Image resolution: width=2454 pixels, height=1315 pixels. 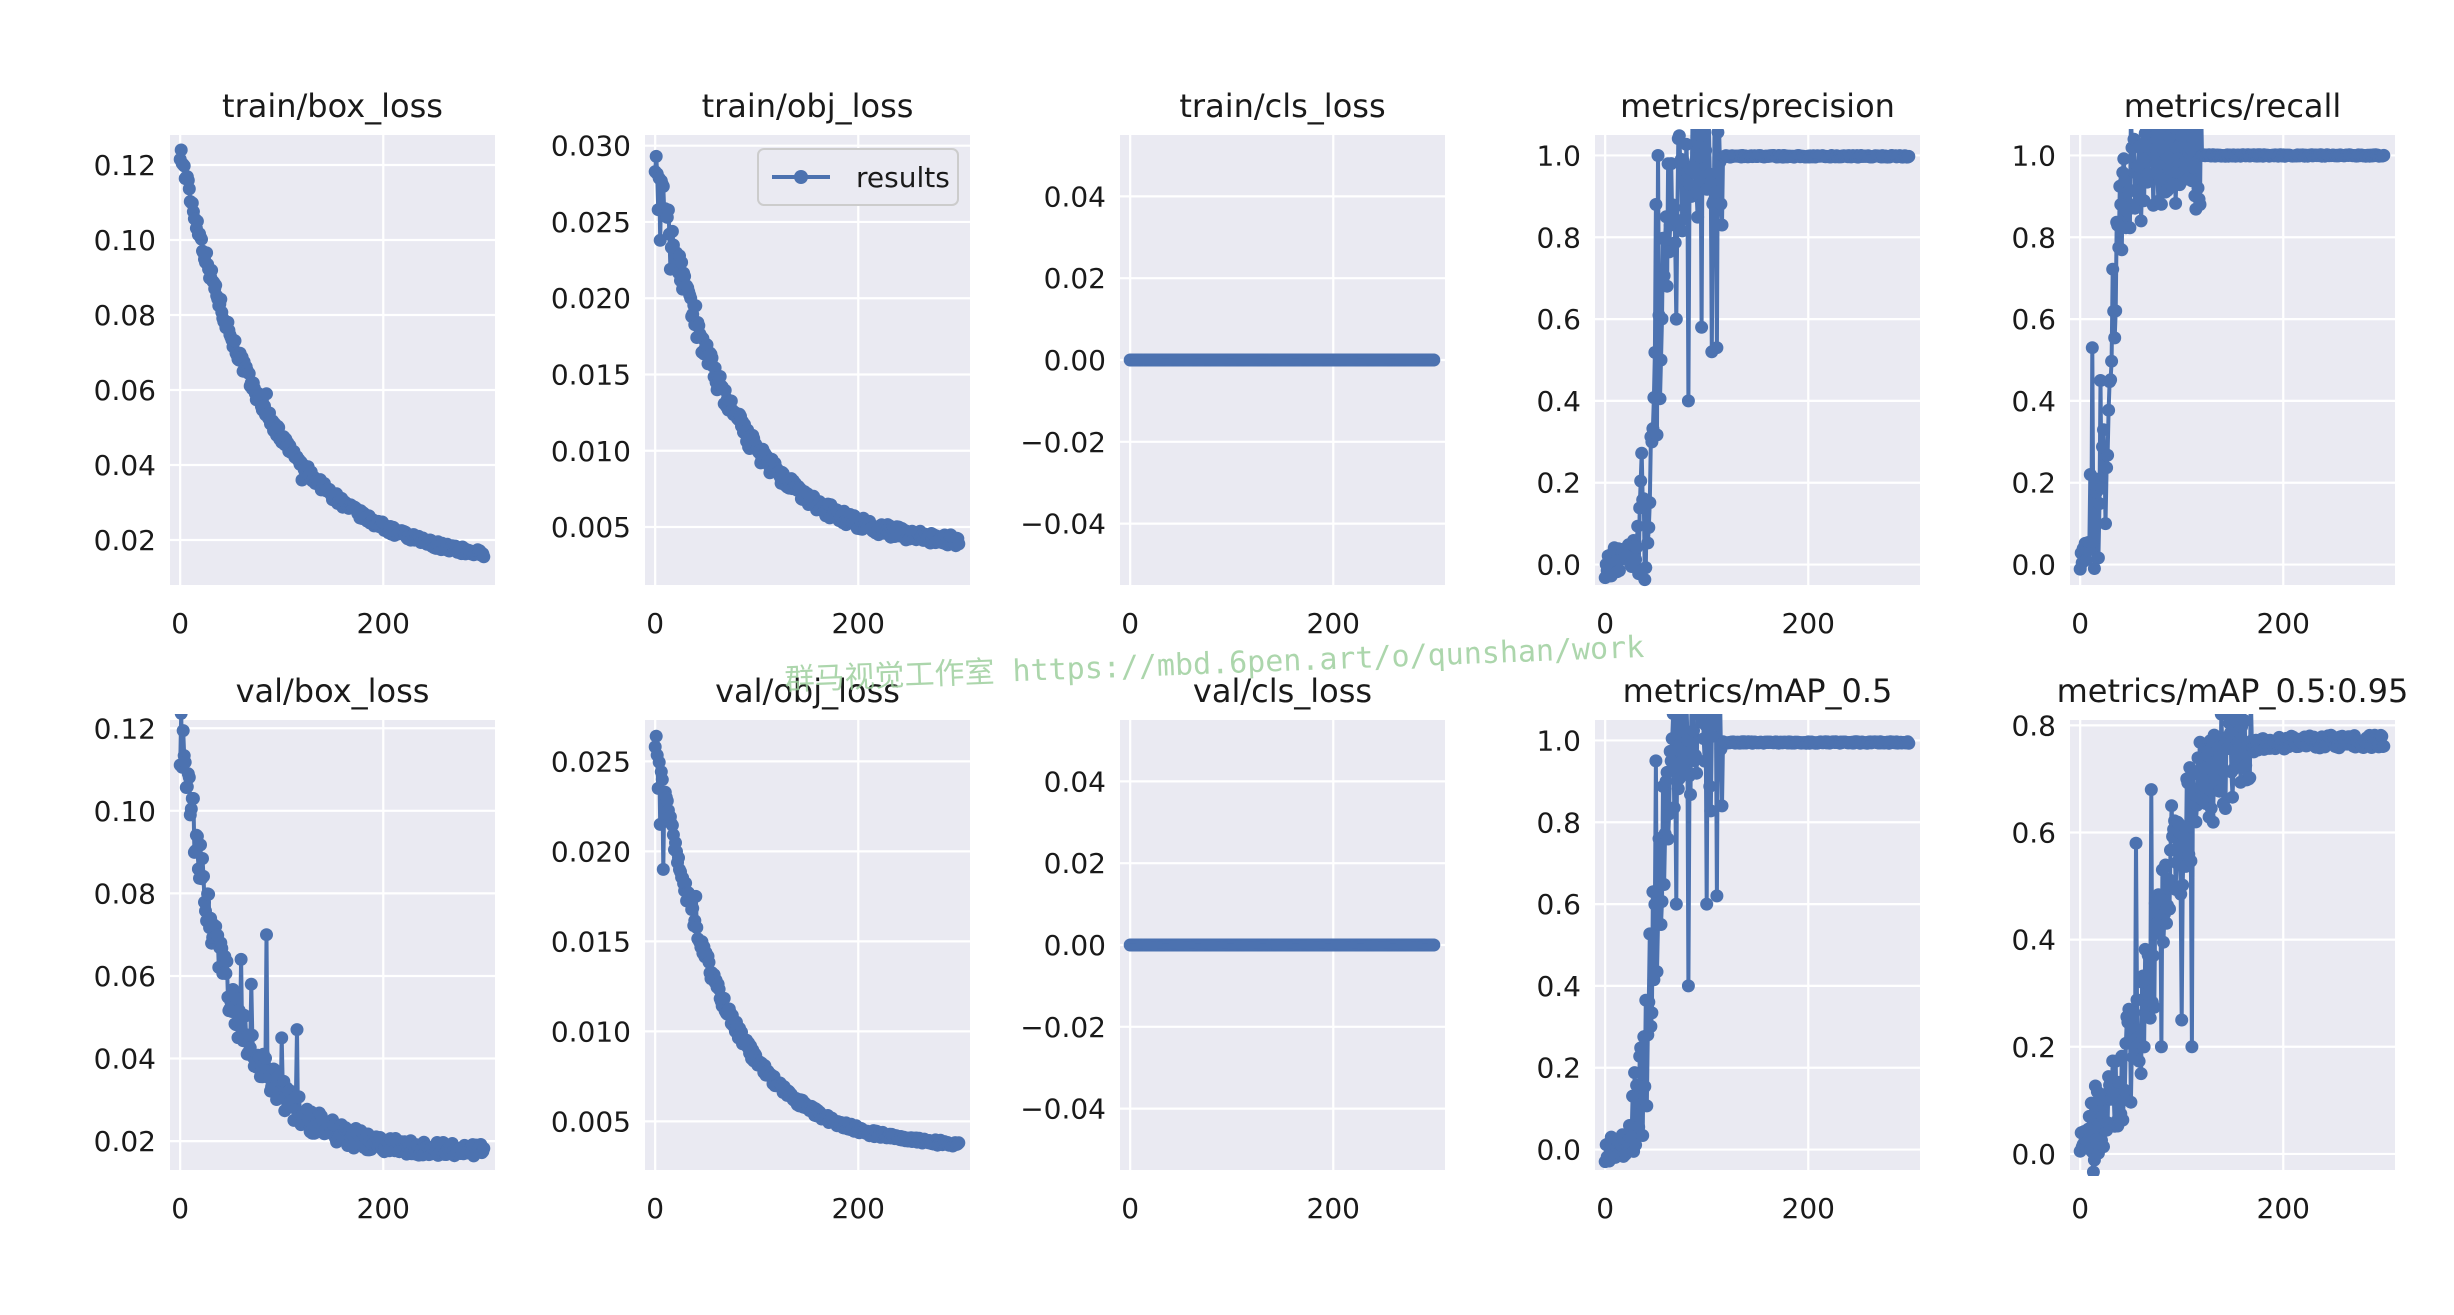 What do you see at coordinates (591, 941) in the screenshot?
I see `y-tick-label: 0.015` at bounding box center [591, 941].